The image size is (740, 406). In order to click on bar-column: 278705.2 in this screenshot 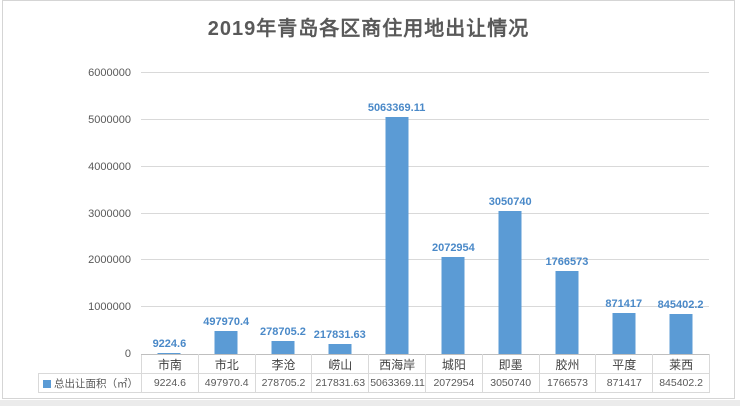, I will do `click(283, 213)`.